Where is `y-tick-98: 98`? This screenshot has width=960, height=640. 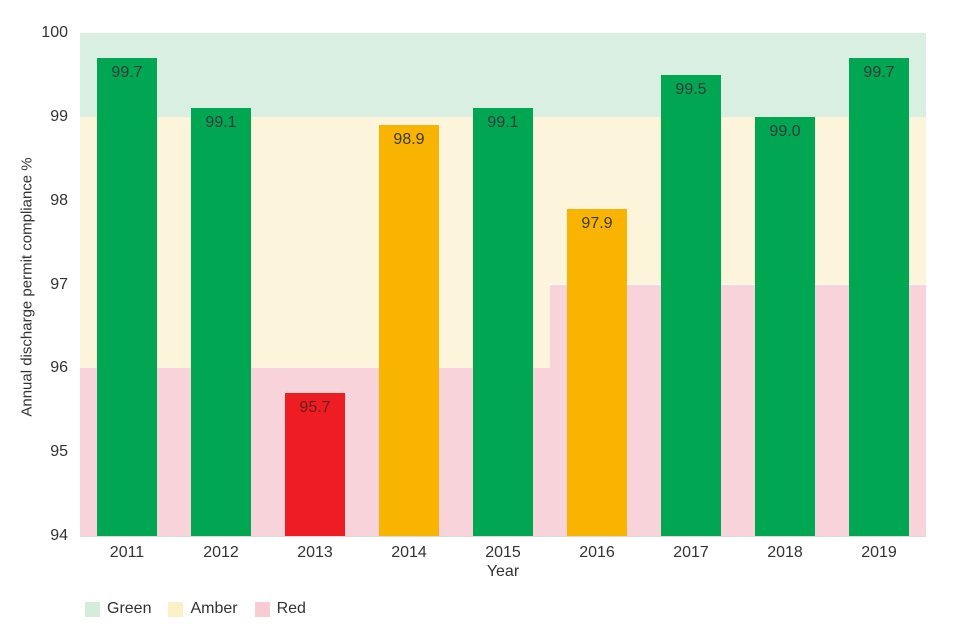
y-tick-98: 98 is located at coordinates (59, 200).